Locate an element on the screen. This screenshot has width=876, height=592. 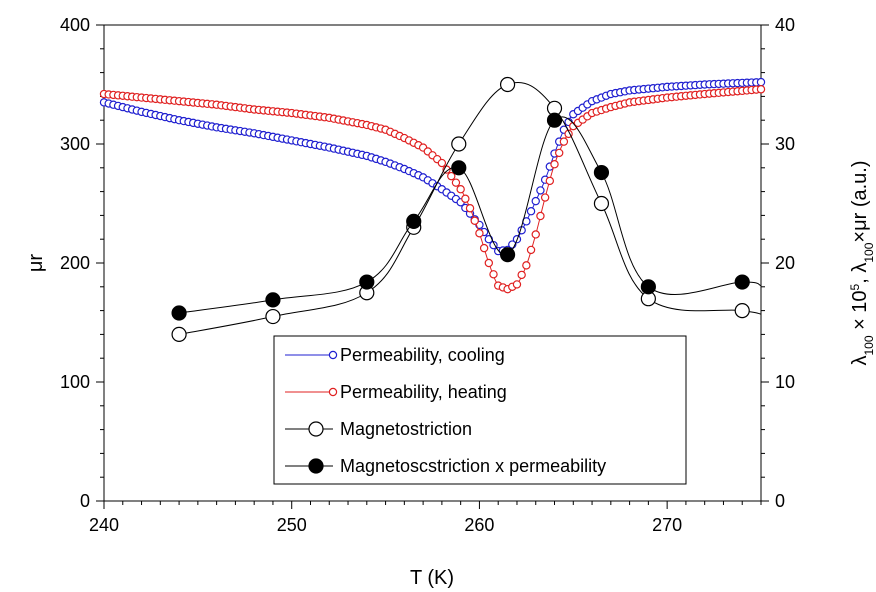
x-tick-label: 240 is located at coordinates (104, 525).